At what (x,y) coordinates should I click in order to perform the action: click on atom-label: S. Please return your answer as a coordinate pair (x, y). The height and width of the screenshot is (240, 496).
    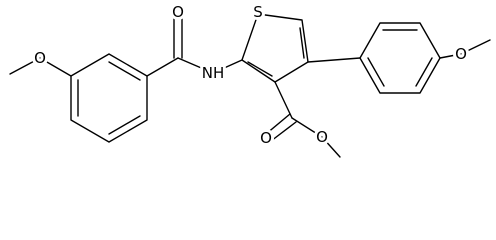
    Looking at the image, I should click on (258, 12).